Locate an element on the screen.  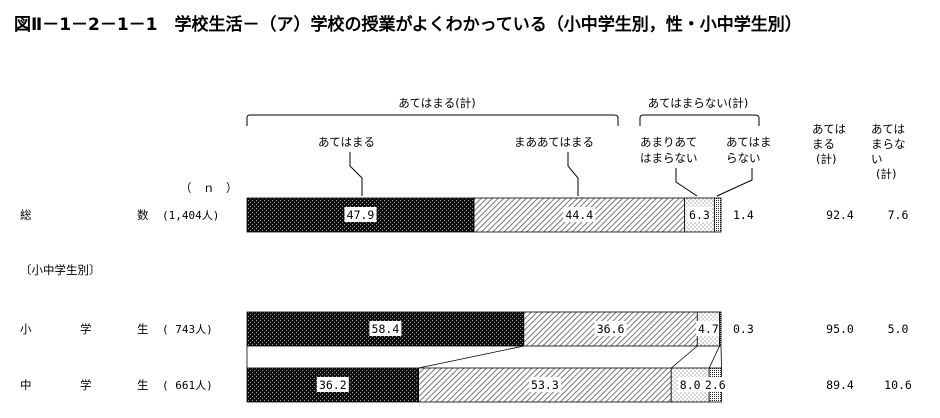
callout-line-s1 is located at coordinates (573, 174).